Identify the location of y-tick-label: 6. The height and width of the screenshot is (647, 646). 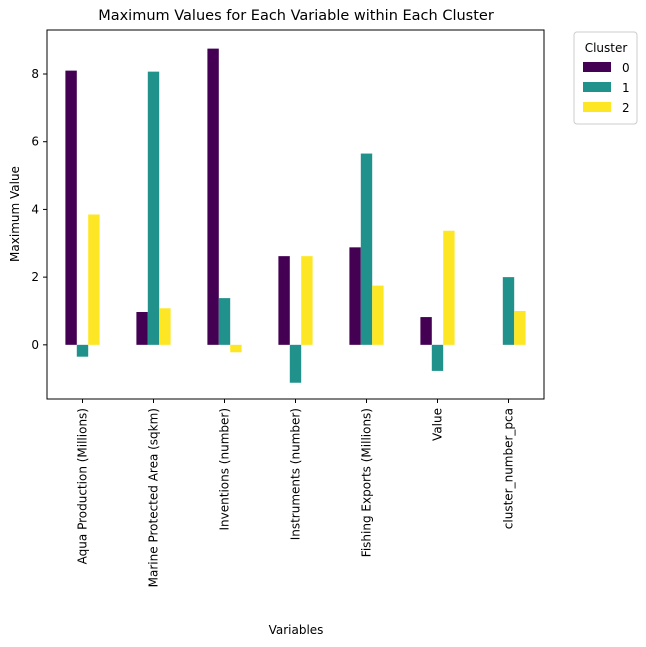
(35, 142).